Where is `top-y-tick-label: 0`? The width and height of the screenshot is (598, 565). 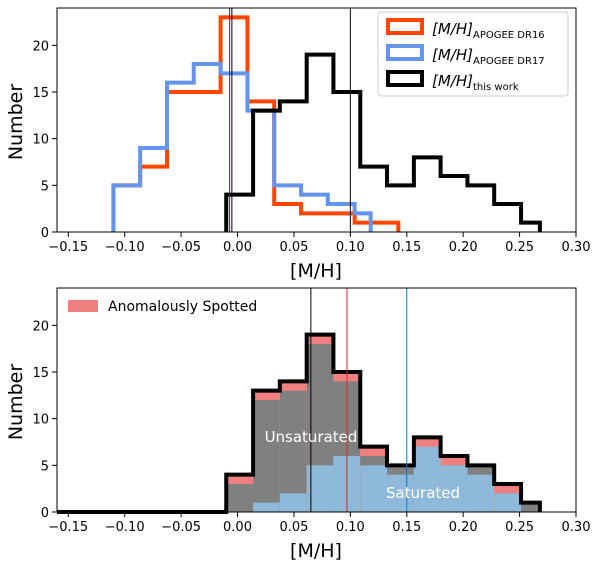
top-y-tick-label: 0 is located at coordinates (45, 233).